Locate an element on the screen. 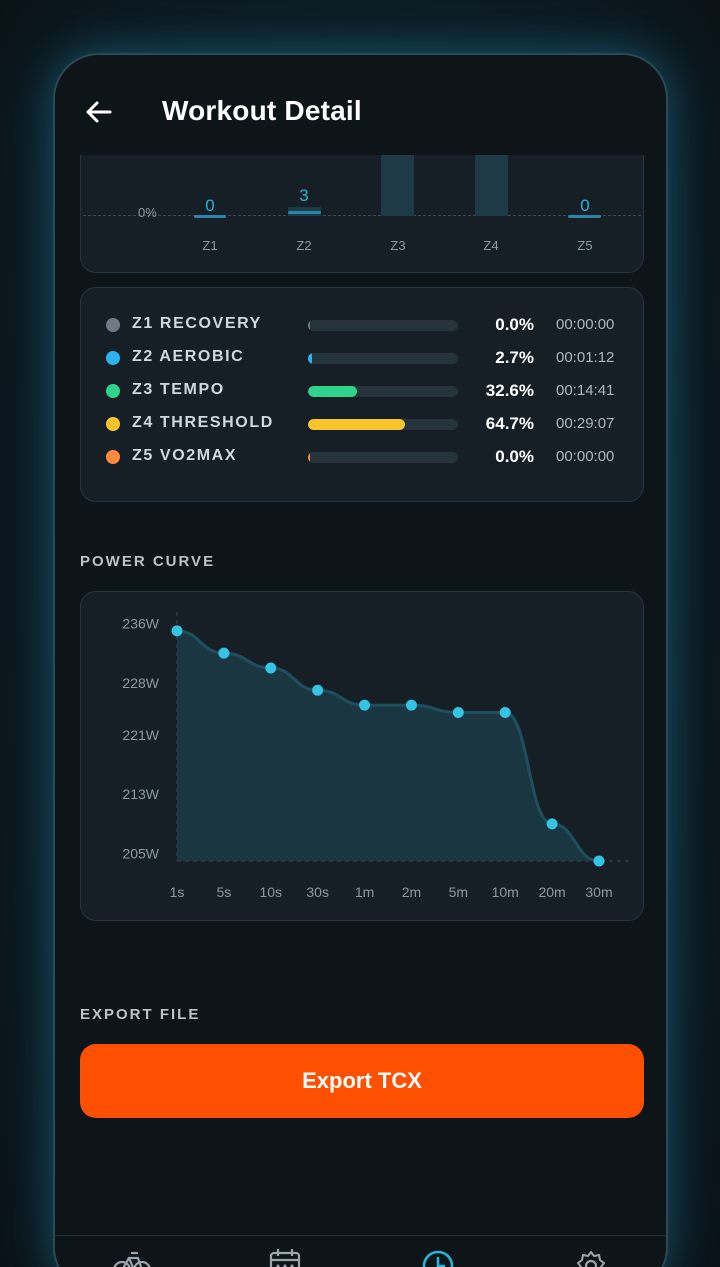  power-point-2m is located at coordinates (411, 705).